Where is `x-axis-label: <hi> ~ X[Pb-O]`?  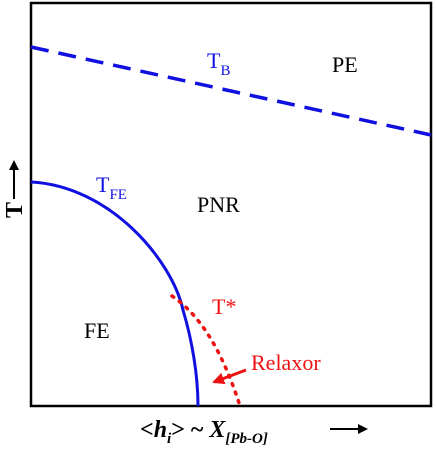 x-axis-label: <hi> ~ X[Pb-O] is located at coordinates (204, 432).